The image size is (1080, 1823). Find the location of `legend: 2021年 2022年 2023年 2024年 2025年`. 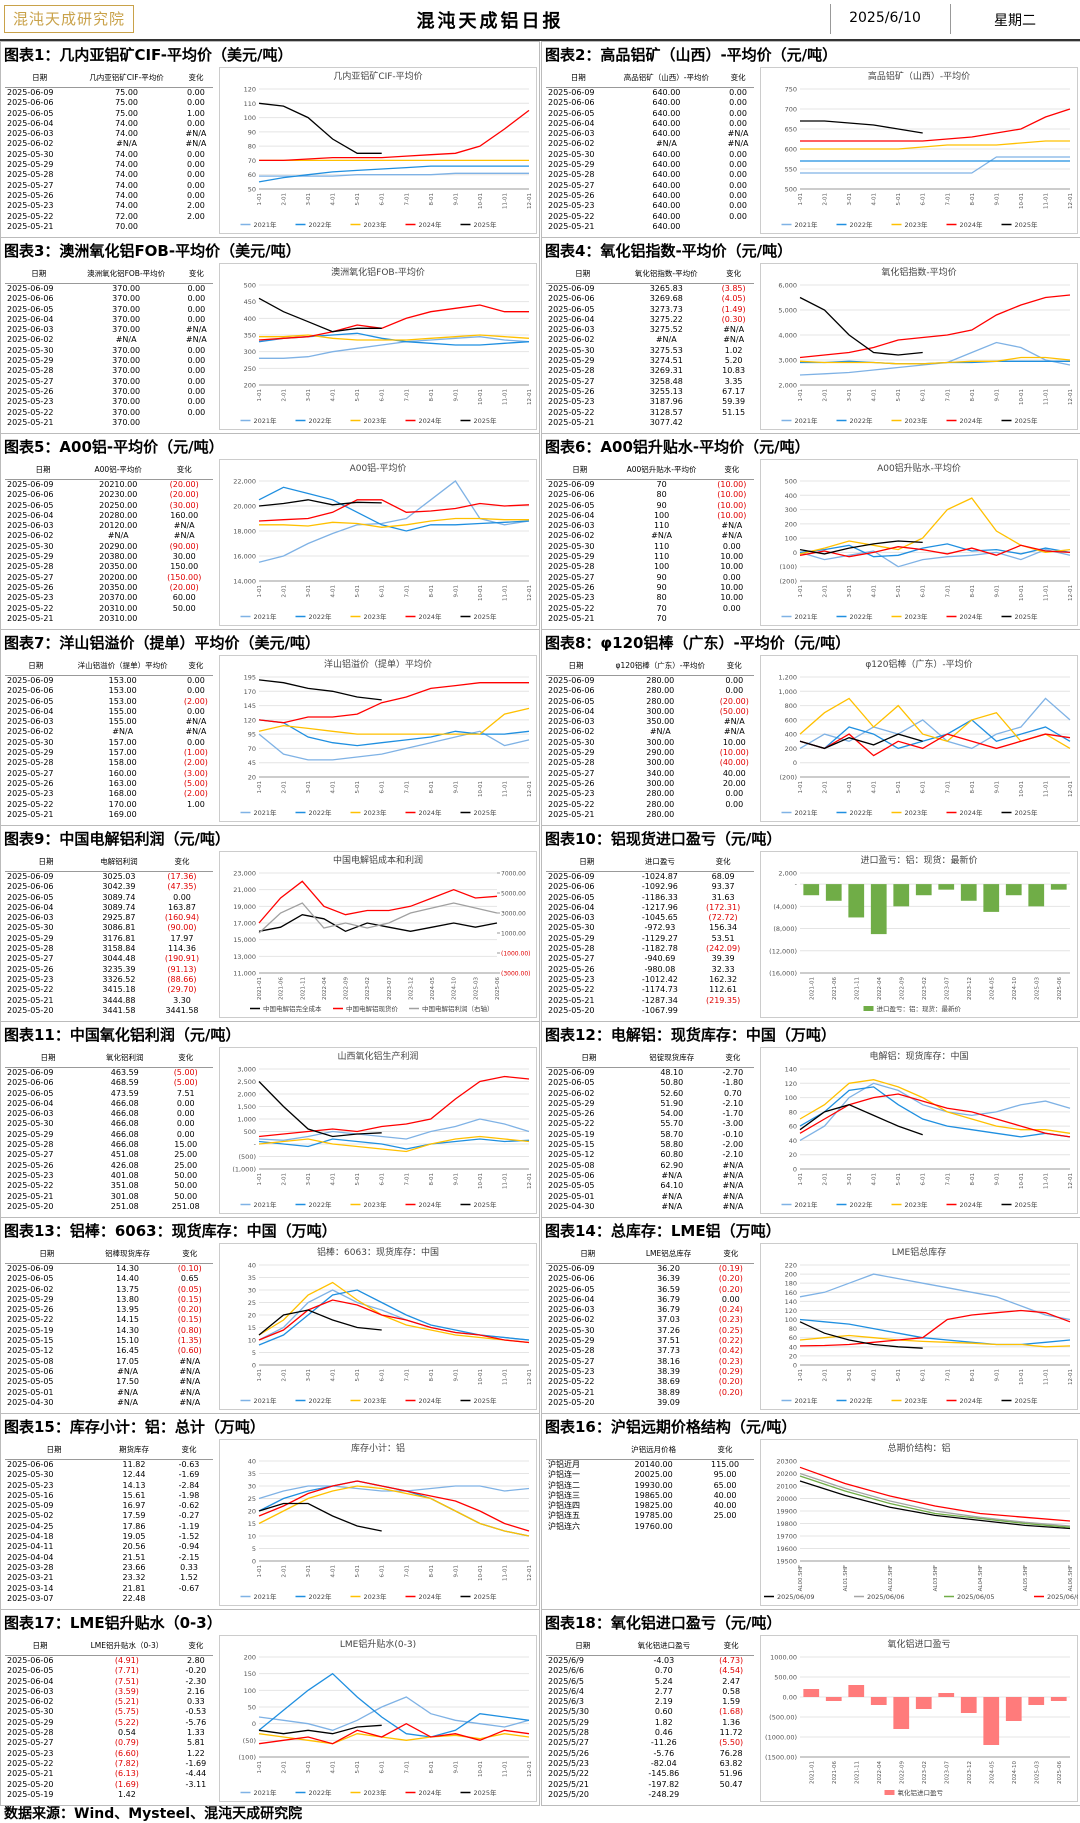

legend: 2021年 2022年 2023年 2024年 2025年 is located at coordinates (909, 812).